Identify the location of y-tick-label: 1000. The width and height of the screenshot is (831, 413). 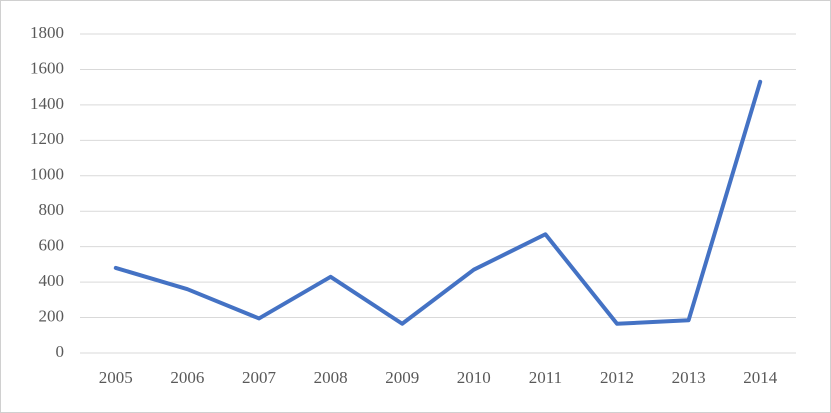
(47, 174).